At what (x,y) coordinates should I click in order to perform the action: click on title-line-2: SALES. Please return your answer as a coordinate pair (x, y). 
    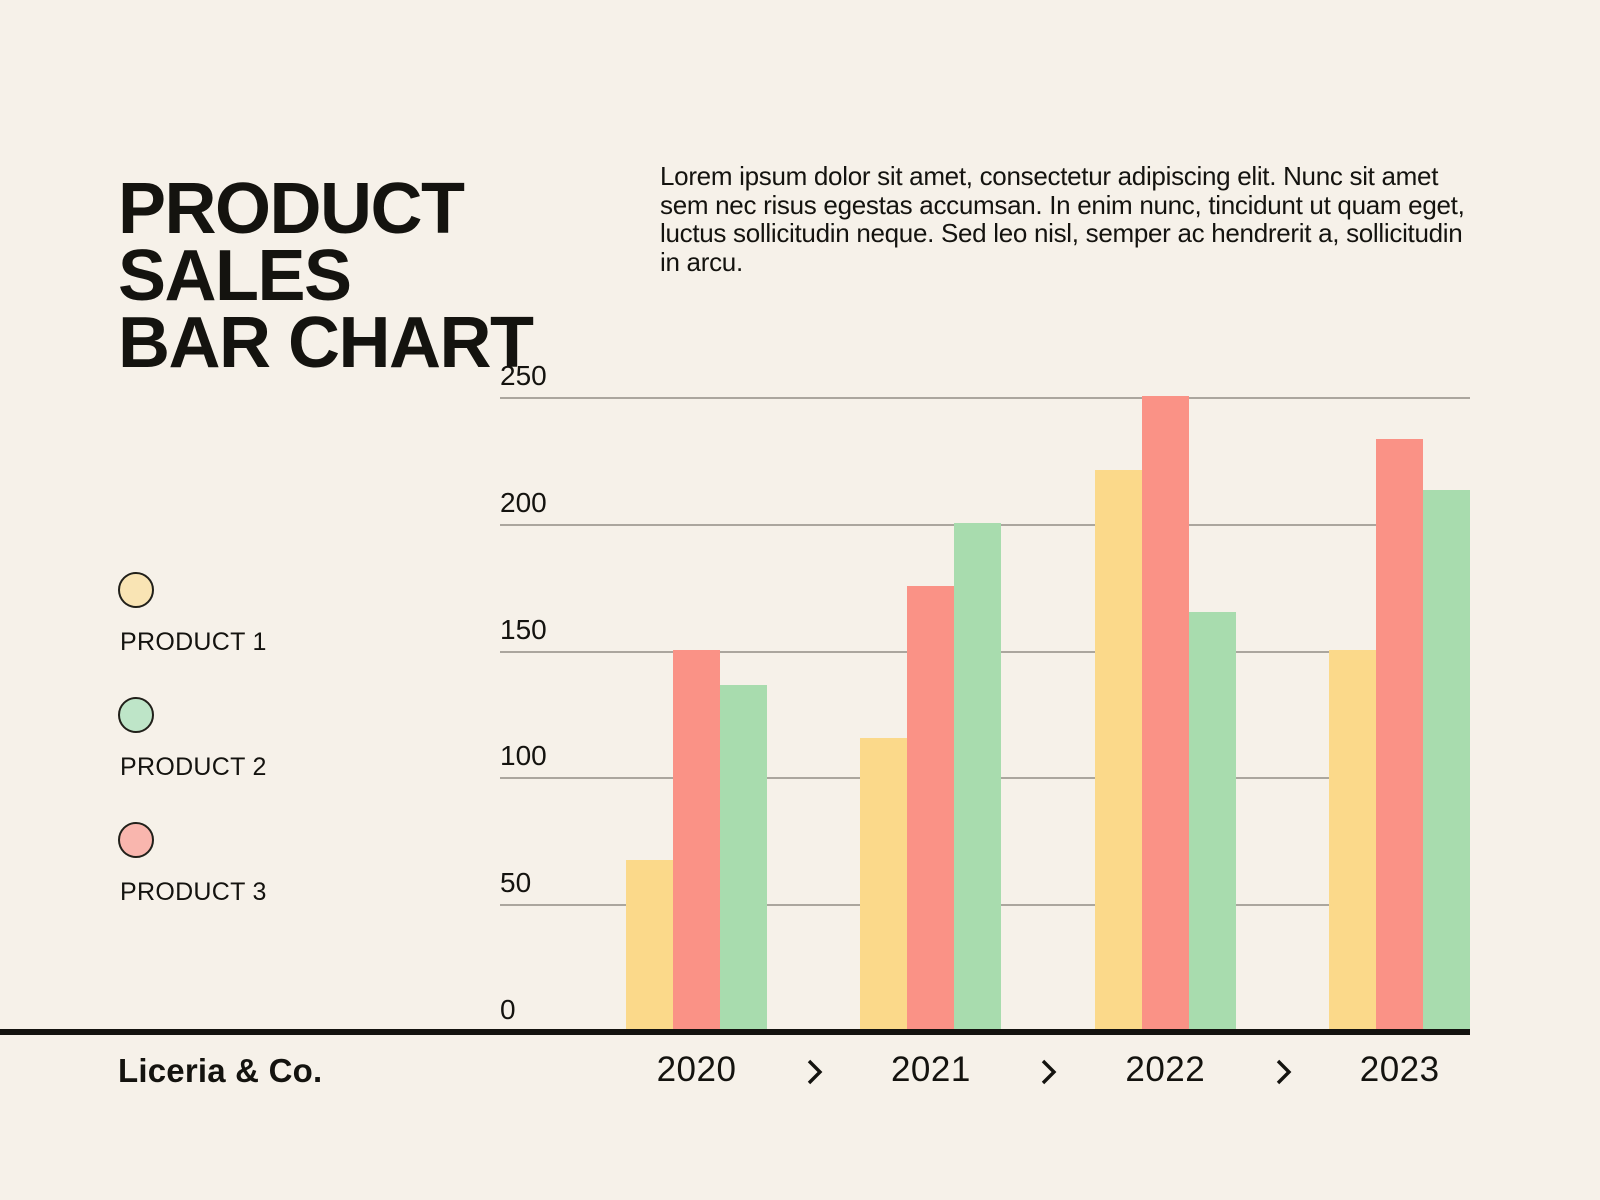
    Looking at the image, I should click on (235, 276).